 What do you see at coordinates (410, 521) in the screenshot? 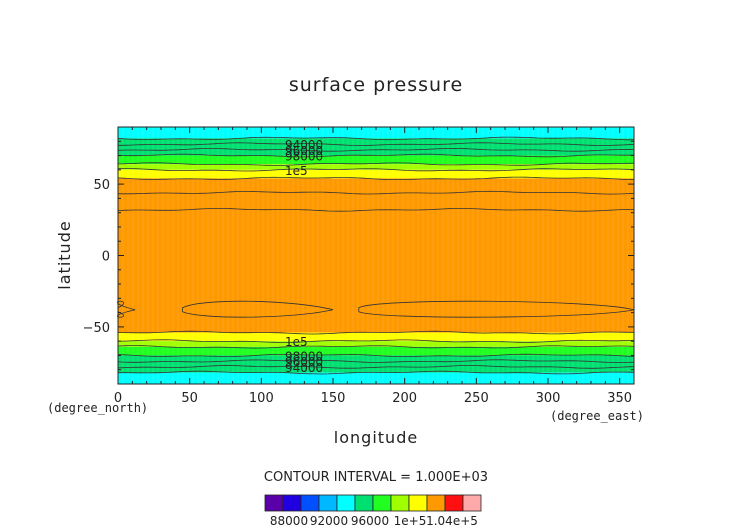
I see `colorbar-label: 1e+5` at bounding box center [410, 521].